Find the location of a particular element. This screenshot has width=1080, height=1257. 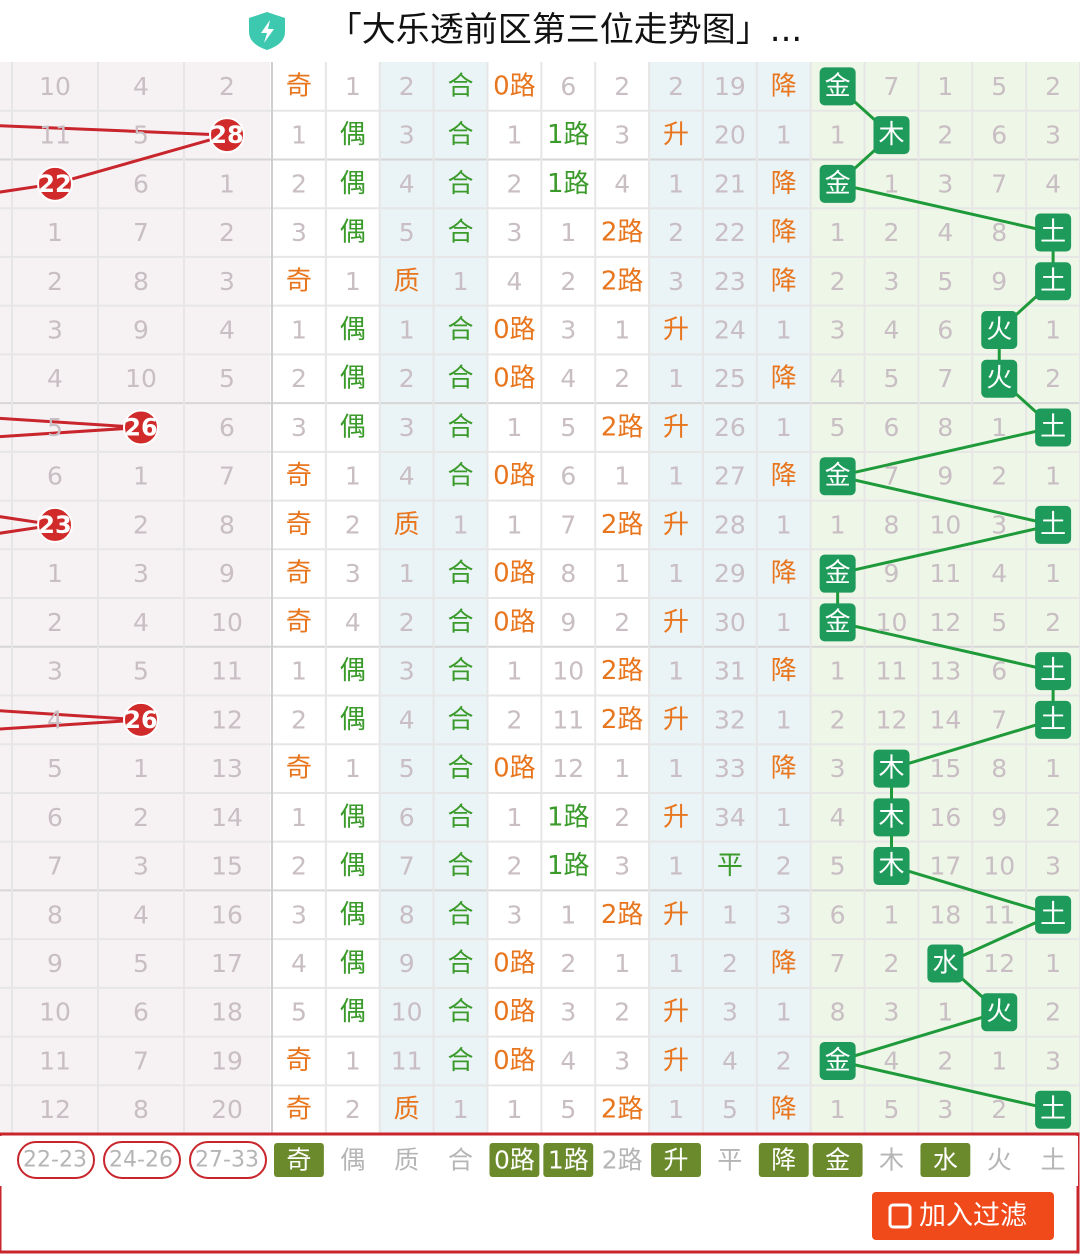

add-filter-button is located at coordinates (963, 1216).